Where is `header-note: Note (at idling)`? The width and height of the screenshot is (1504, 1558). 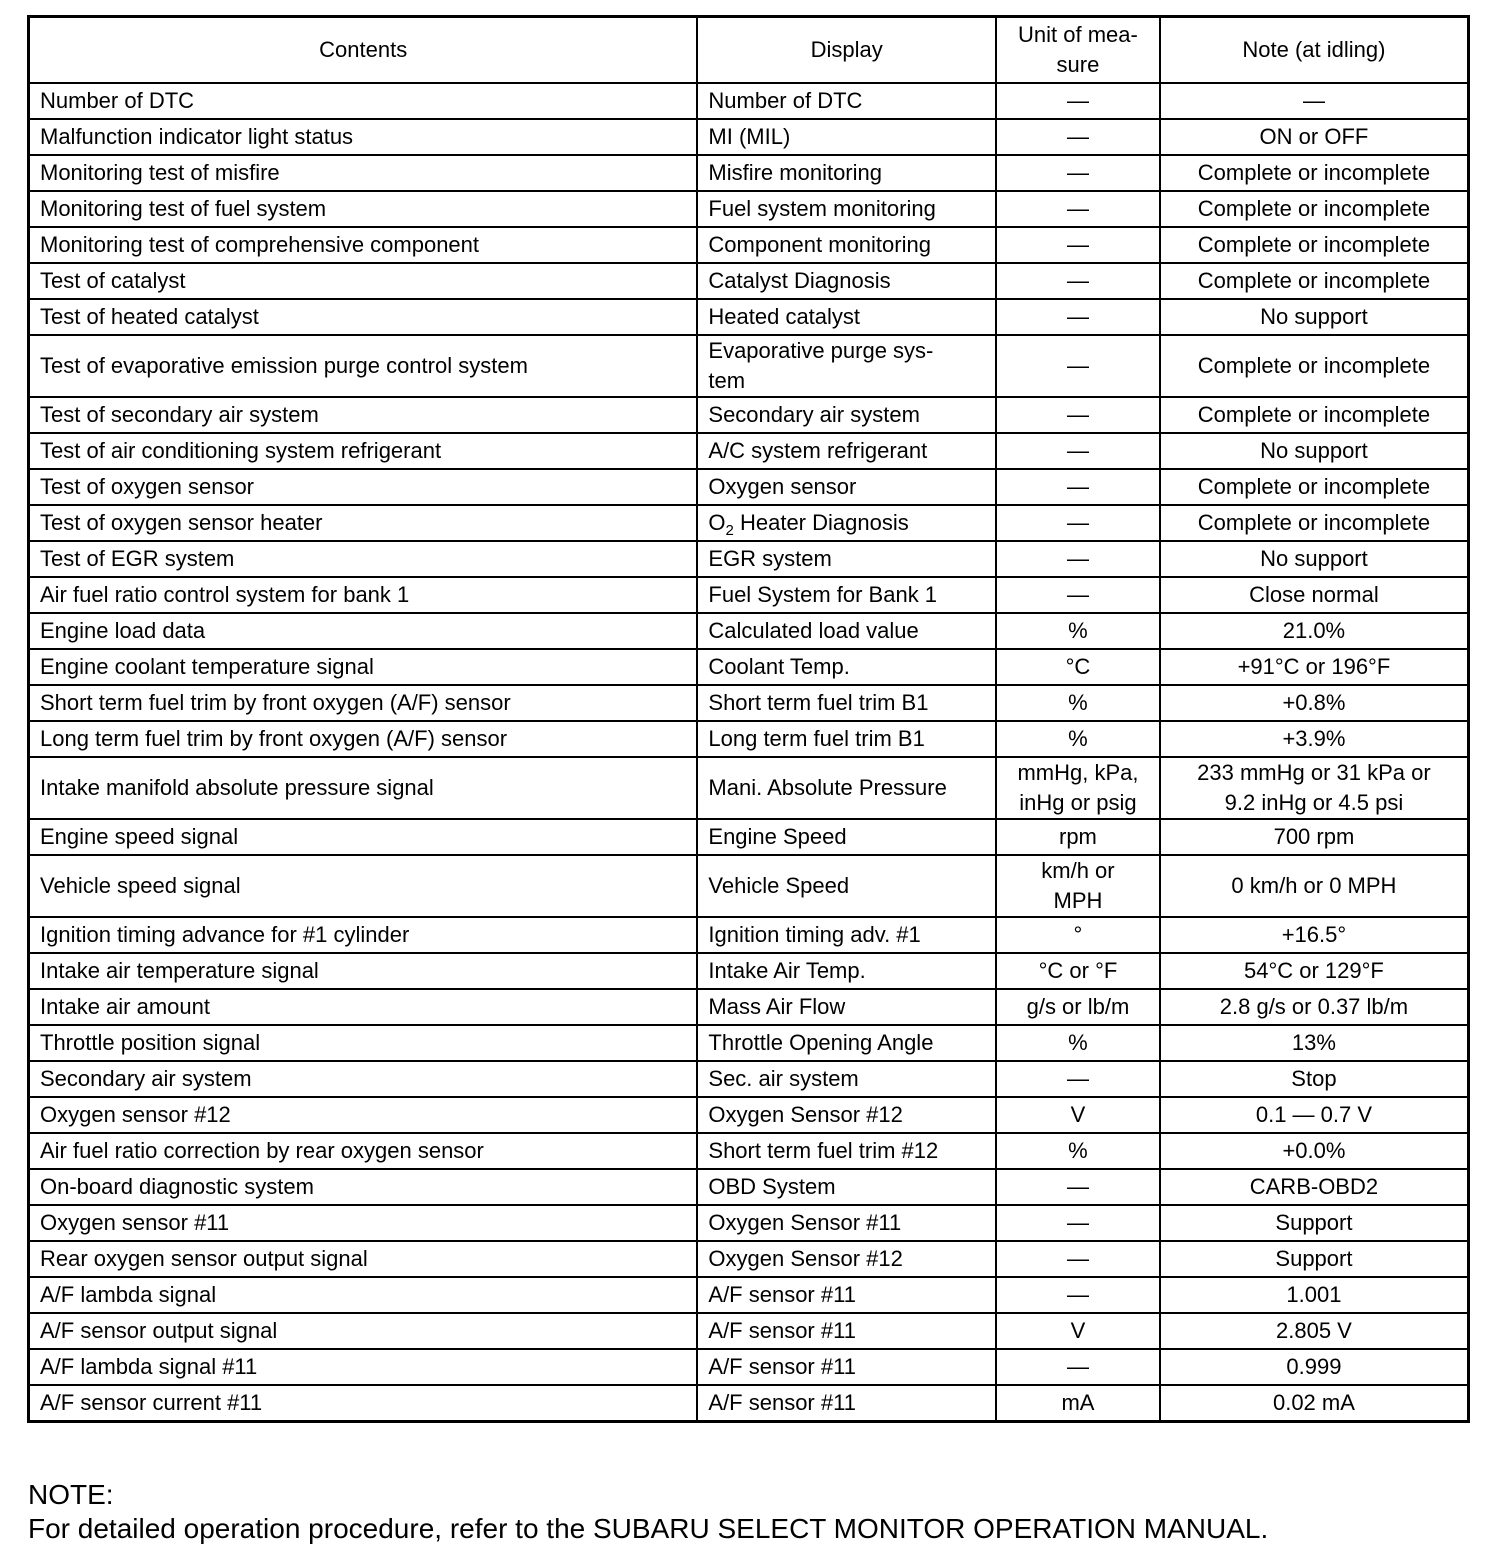
header-note: Note (at idling) is located at coordinates (1314, 49).